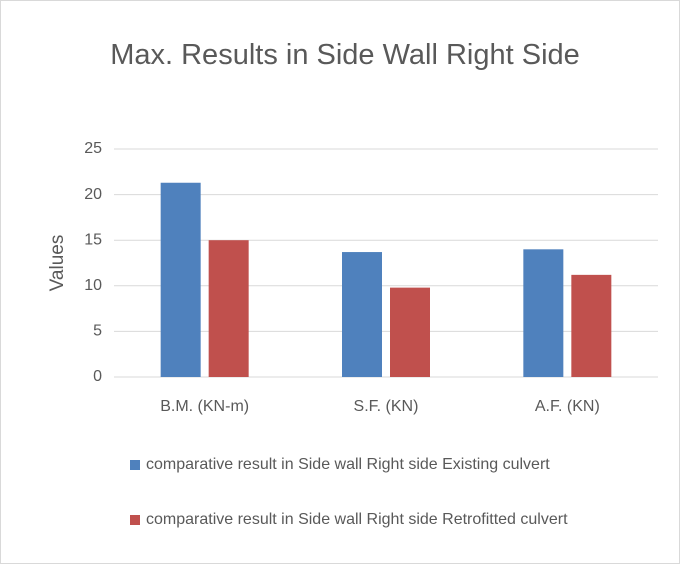  Describe the element at coordinates (57, 263) in the screenshot. I see `y-axis-label: Values` at that location.